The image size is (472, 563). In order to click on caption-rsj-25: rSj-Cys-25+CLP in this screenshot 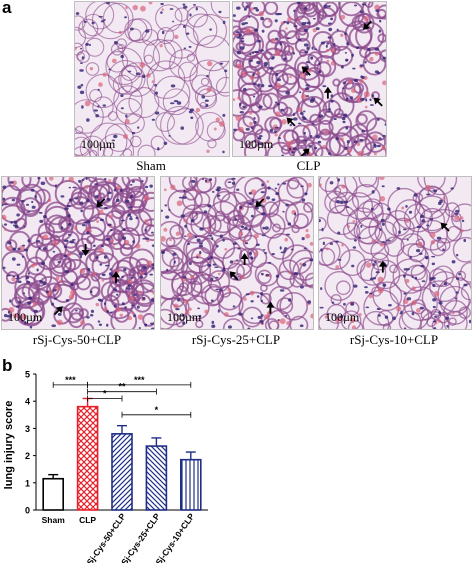, I will do `click(236, 339)`.